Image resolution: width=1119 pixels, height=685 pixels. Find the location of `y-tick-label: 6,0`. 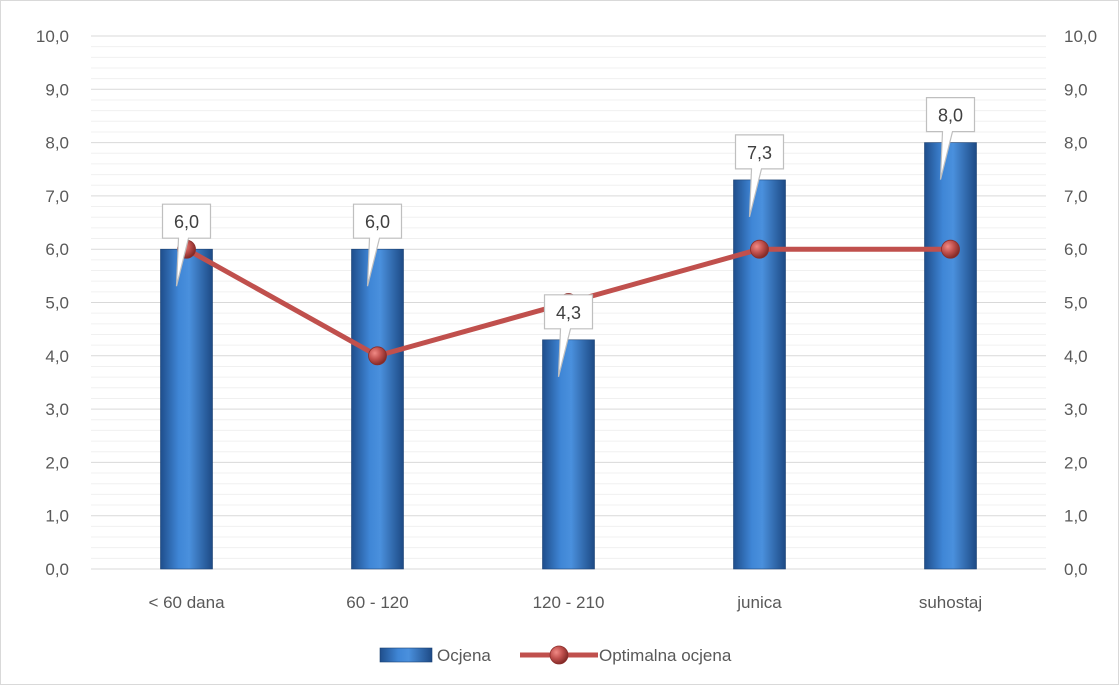

y-tick-label: 6,0 is located at coordinates (57, 249).